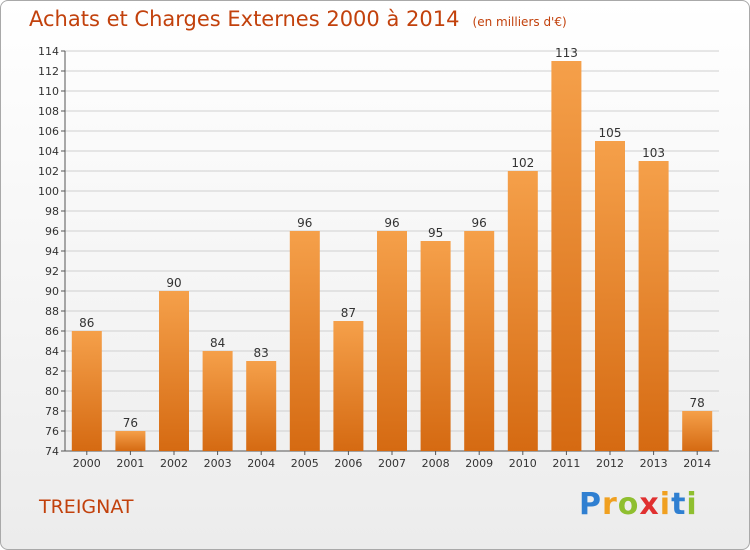 The height and width of the screenshot is (550, 750). What do you see at coordinates (217, 401) in the screenshot?
I see `bar-2003` at bounding box center [217, 401].